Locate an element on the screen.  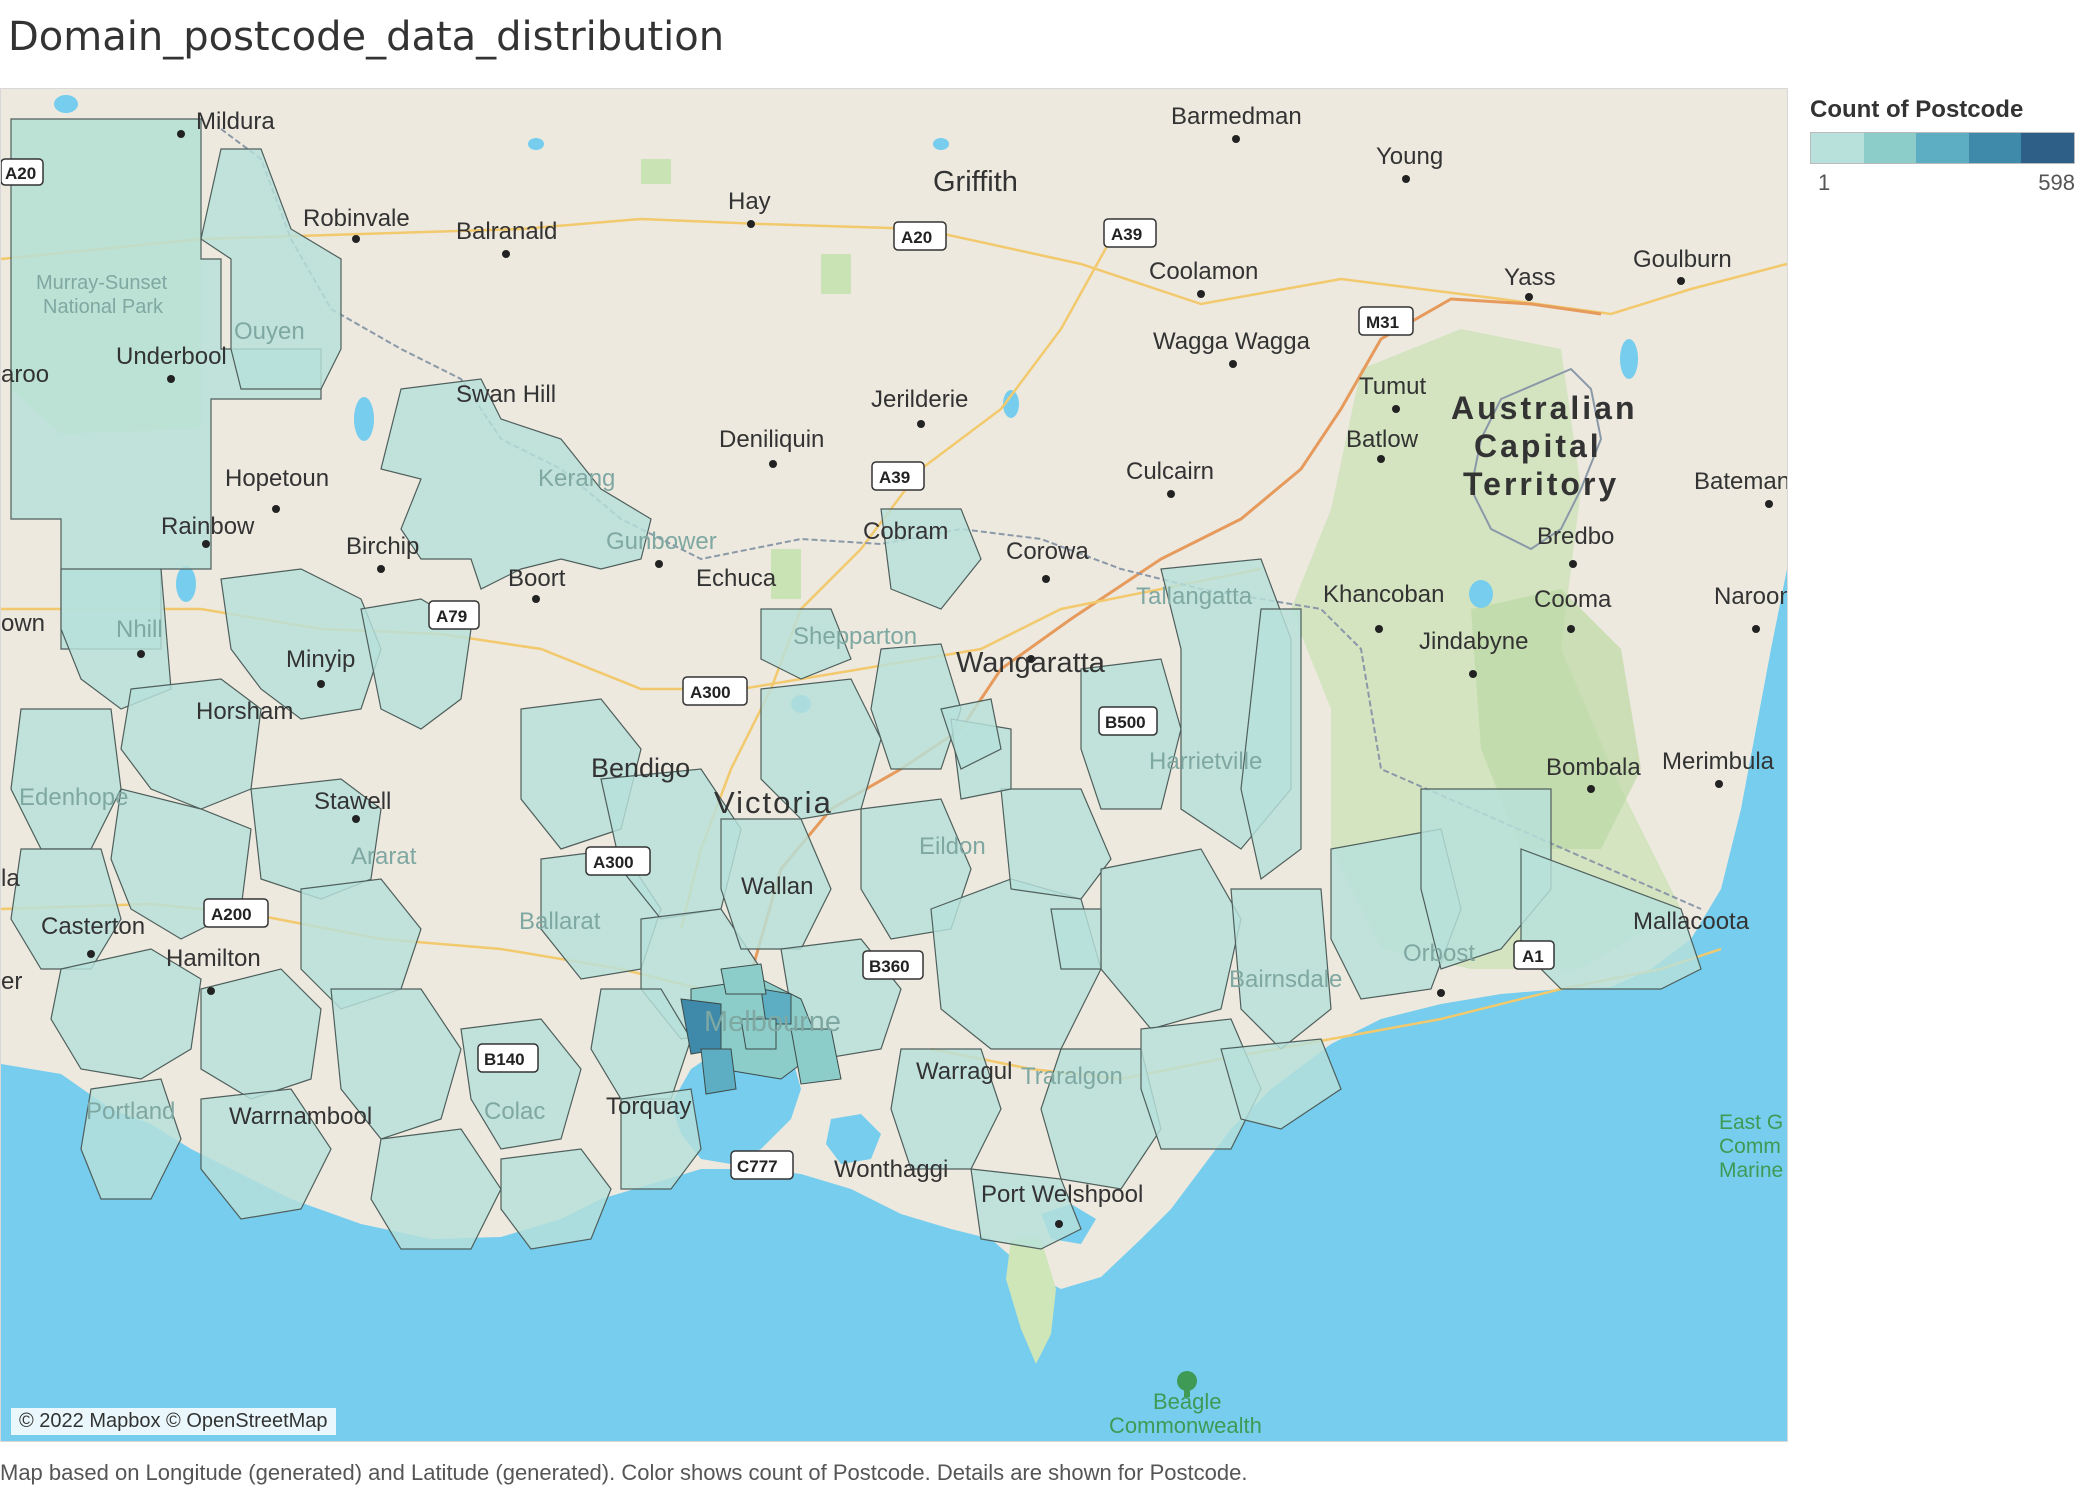
svg-text: M31 is located at coordinates (1382, 322).